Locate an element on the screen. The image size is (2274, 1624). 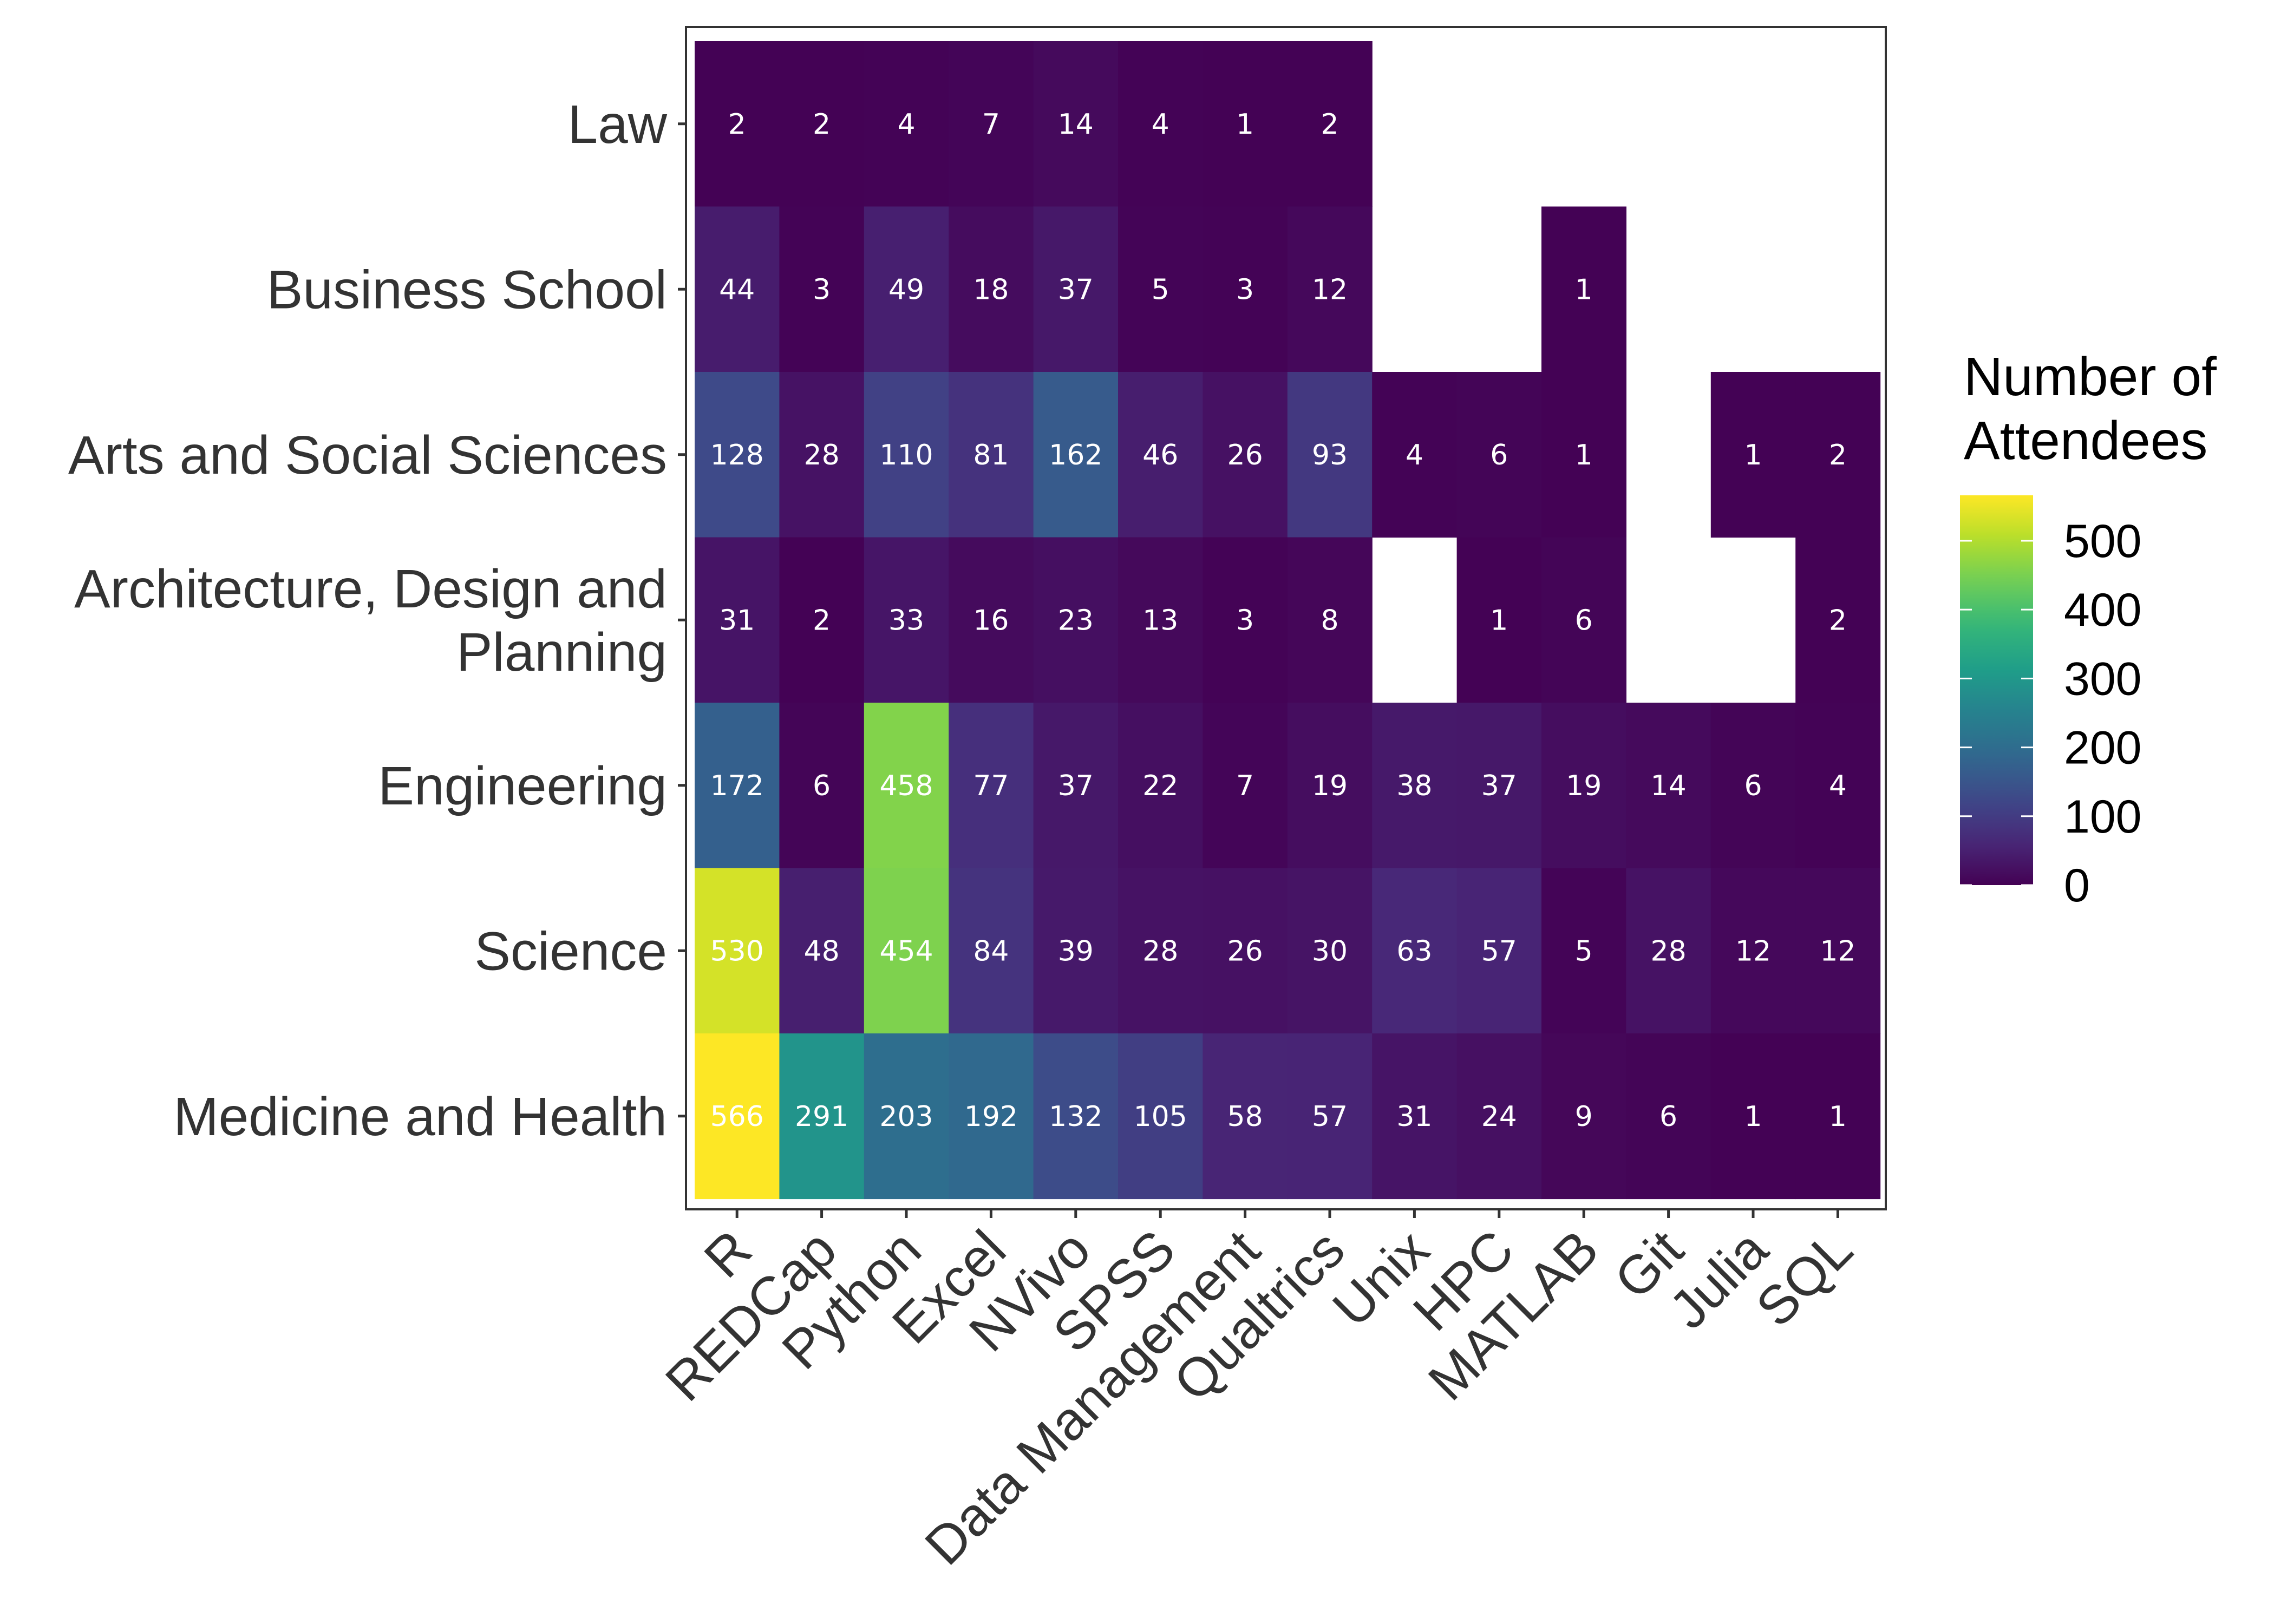
cell-law-r is located at coordinates (738, 124).